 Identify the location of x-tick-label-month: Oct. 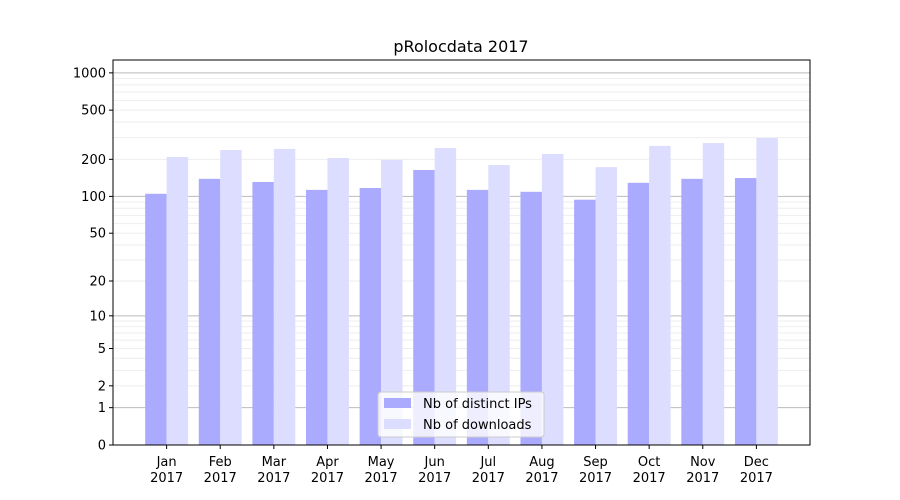
(649, 462).